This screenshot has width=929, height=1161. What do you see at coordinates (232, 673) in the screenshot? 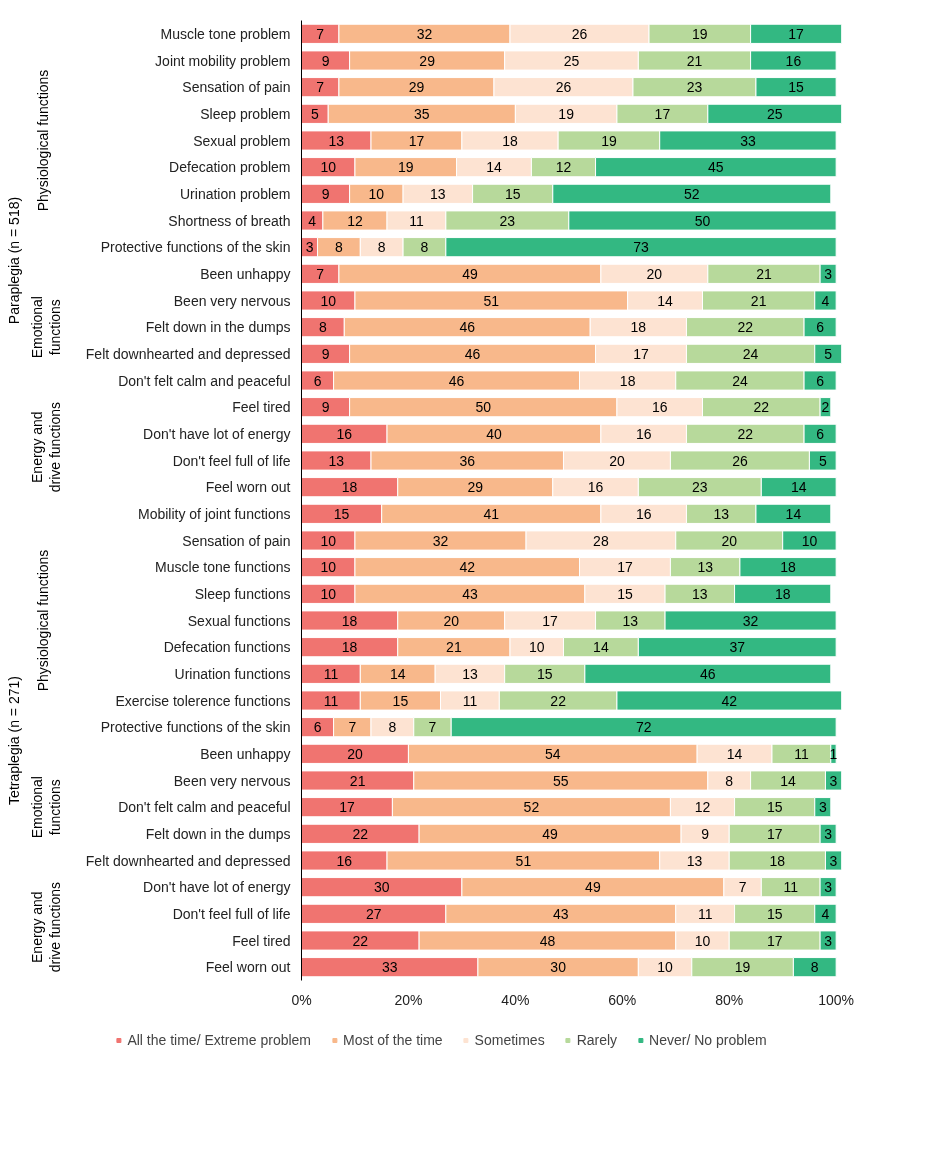
I see `y-tick-label: Urination functions` at bounding box center [232, 673].